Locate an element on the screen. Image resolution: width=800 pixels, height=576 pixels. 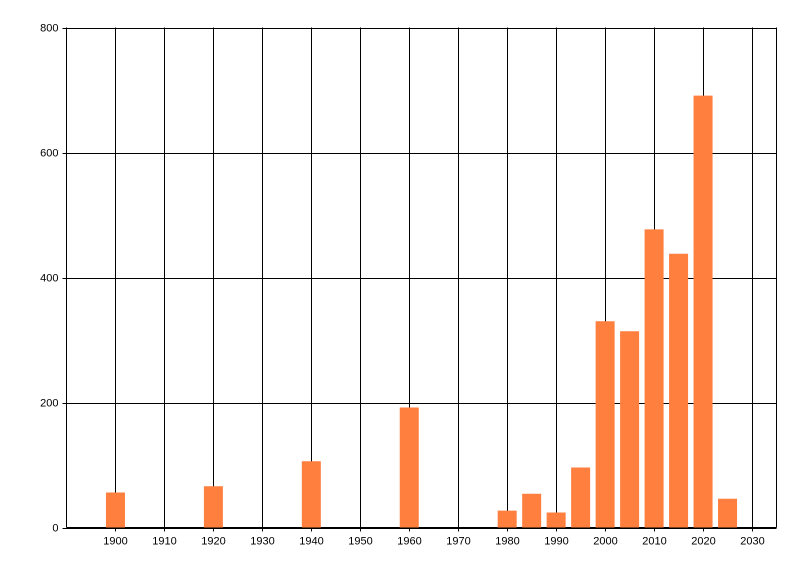
x-tick-label: 1900 is located at coordinates (115, 541).